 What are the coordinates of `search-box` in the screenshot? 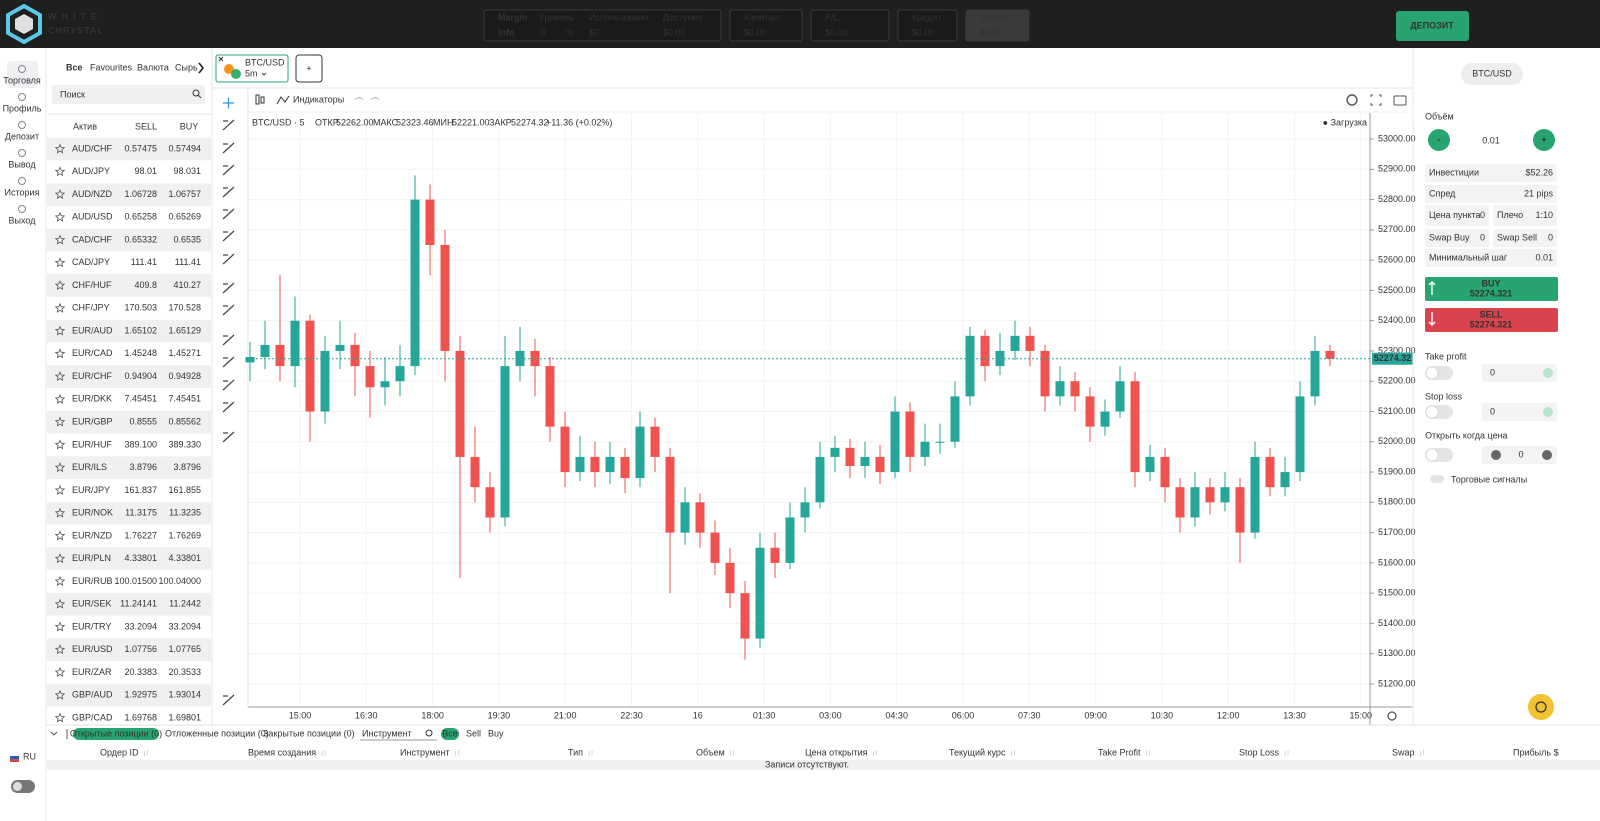 It's located at (128, 94).